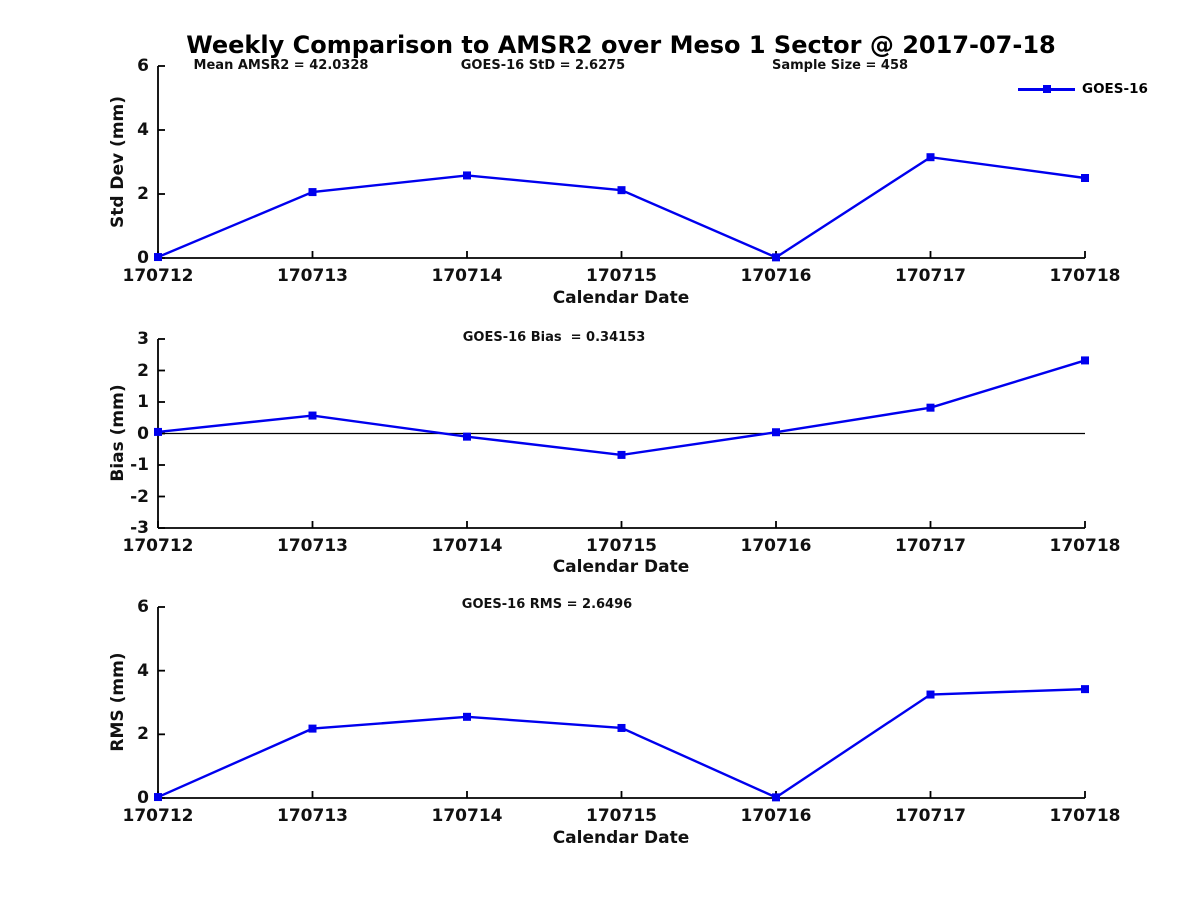  I want to click on y-tick-label: -3, so click(139, 528).